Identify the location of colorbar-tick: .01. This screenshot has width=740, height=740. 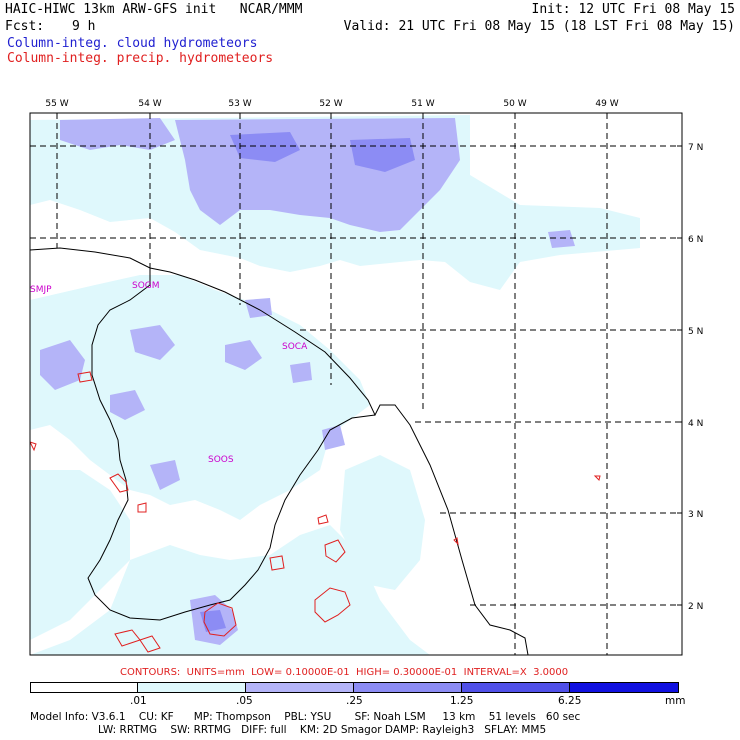
(138, 701).